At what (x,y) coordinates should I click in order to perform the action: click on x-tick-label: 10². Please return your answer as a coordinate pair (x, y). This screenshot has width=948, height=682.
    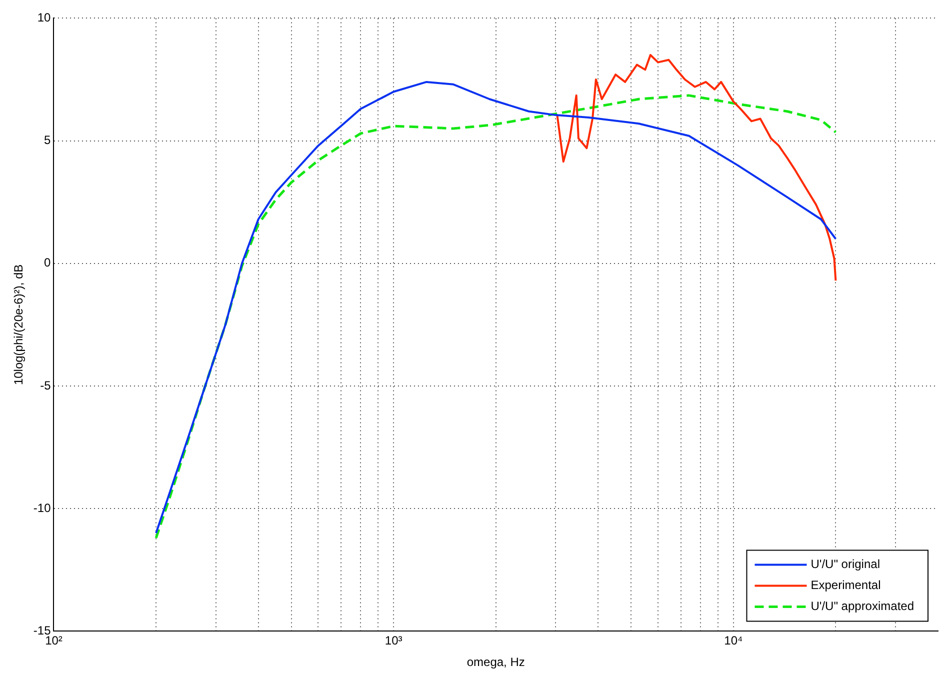
    Looking at the image, I should click on (53, 641).